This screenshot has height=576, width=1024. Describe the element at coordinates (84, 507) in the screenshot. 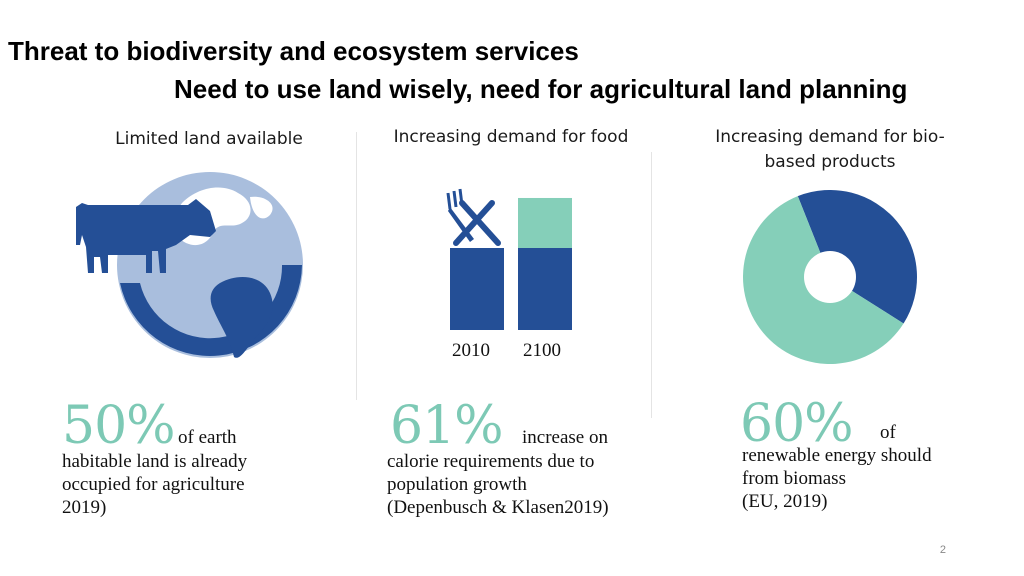

I see `stat-line: 2019)` at that location.